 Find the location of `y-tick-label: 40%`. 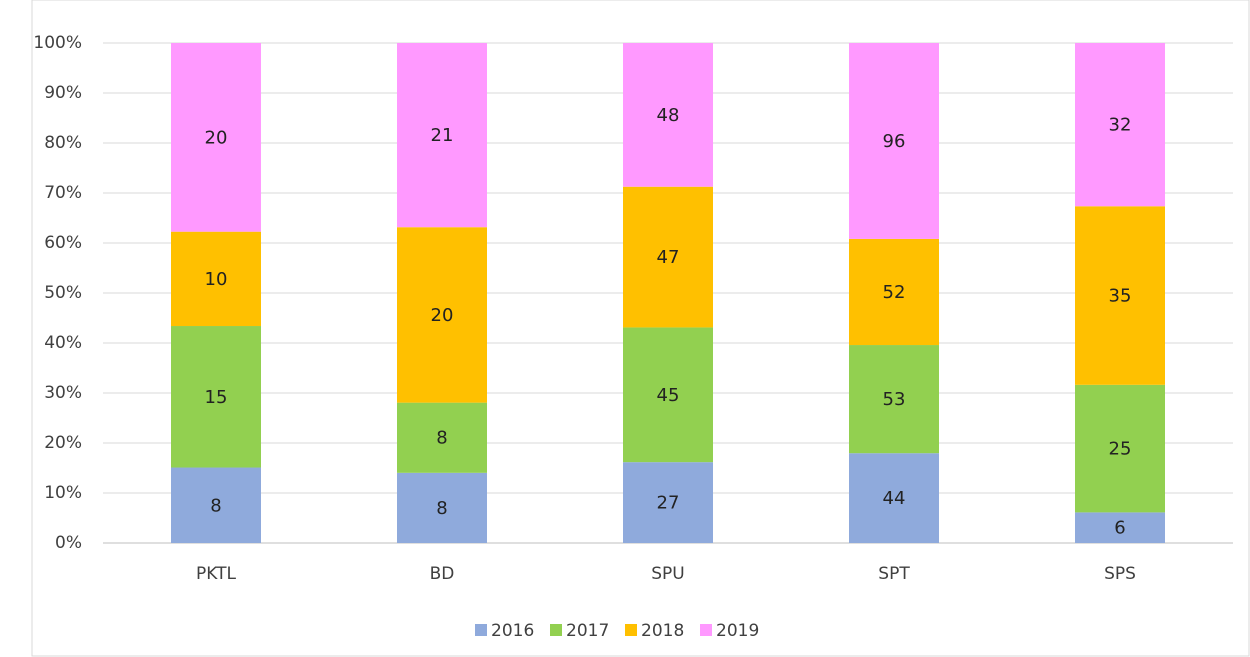

y-tick-label: 40% is located at coordinates (63, 343).